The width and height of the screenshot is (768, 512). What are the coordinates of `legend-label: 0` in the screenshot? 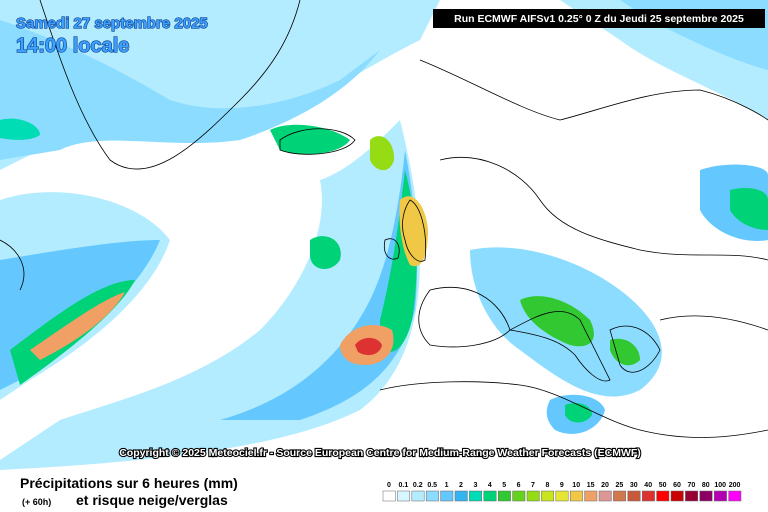 It's located at (389, 485).